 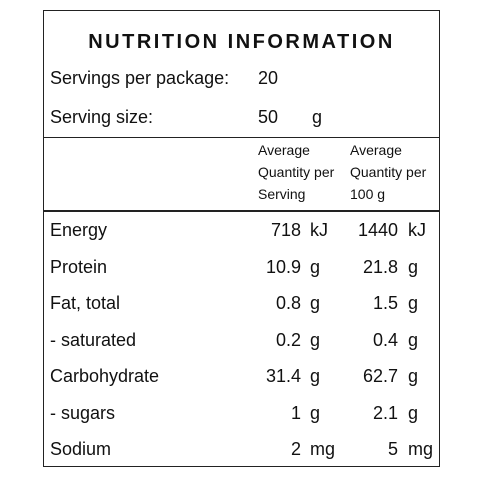 What do you see at coordinates (268, 117) in the screenshot?
I see `serving-size-value: 50` at bounding box center [268, 117].